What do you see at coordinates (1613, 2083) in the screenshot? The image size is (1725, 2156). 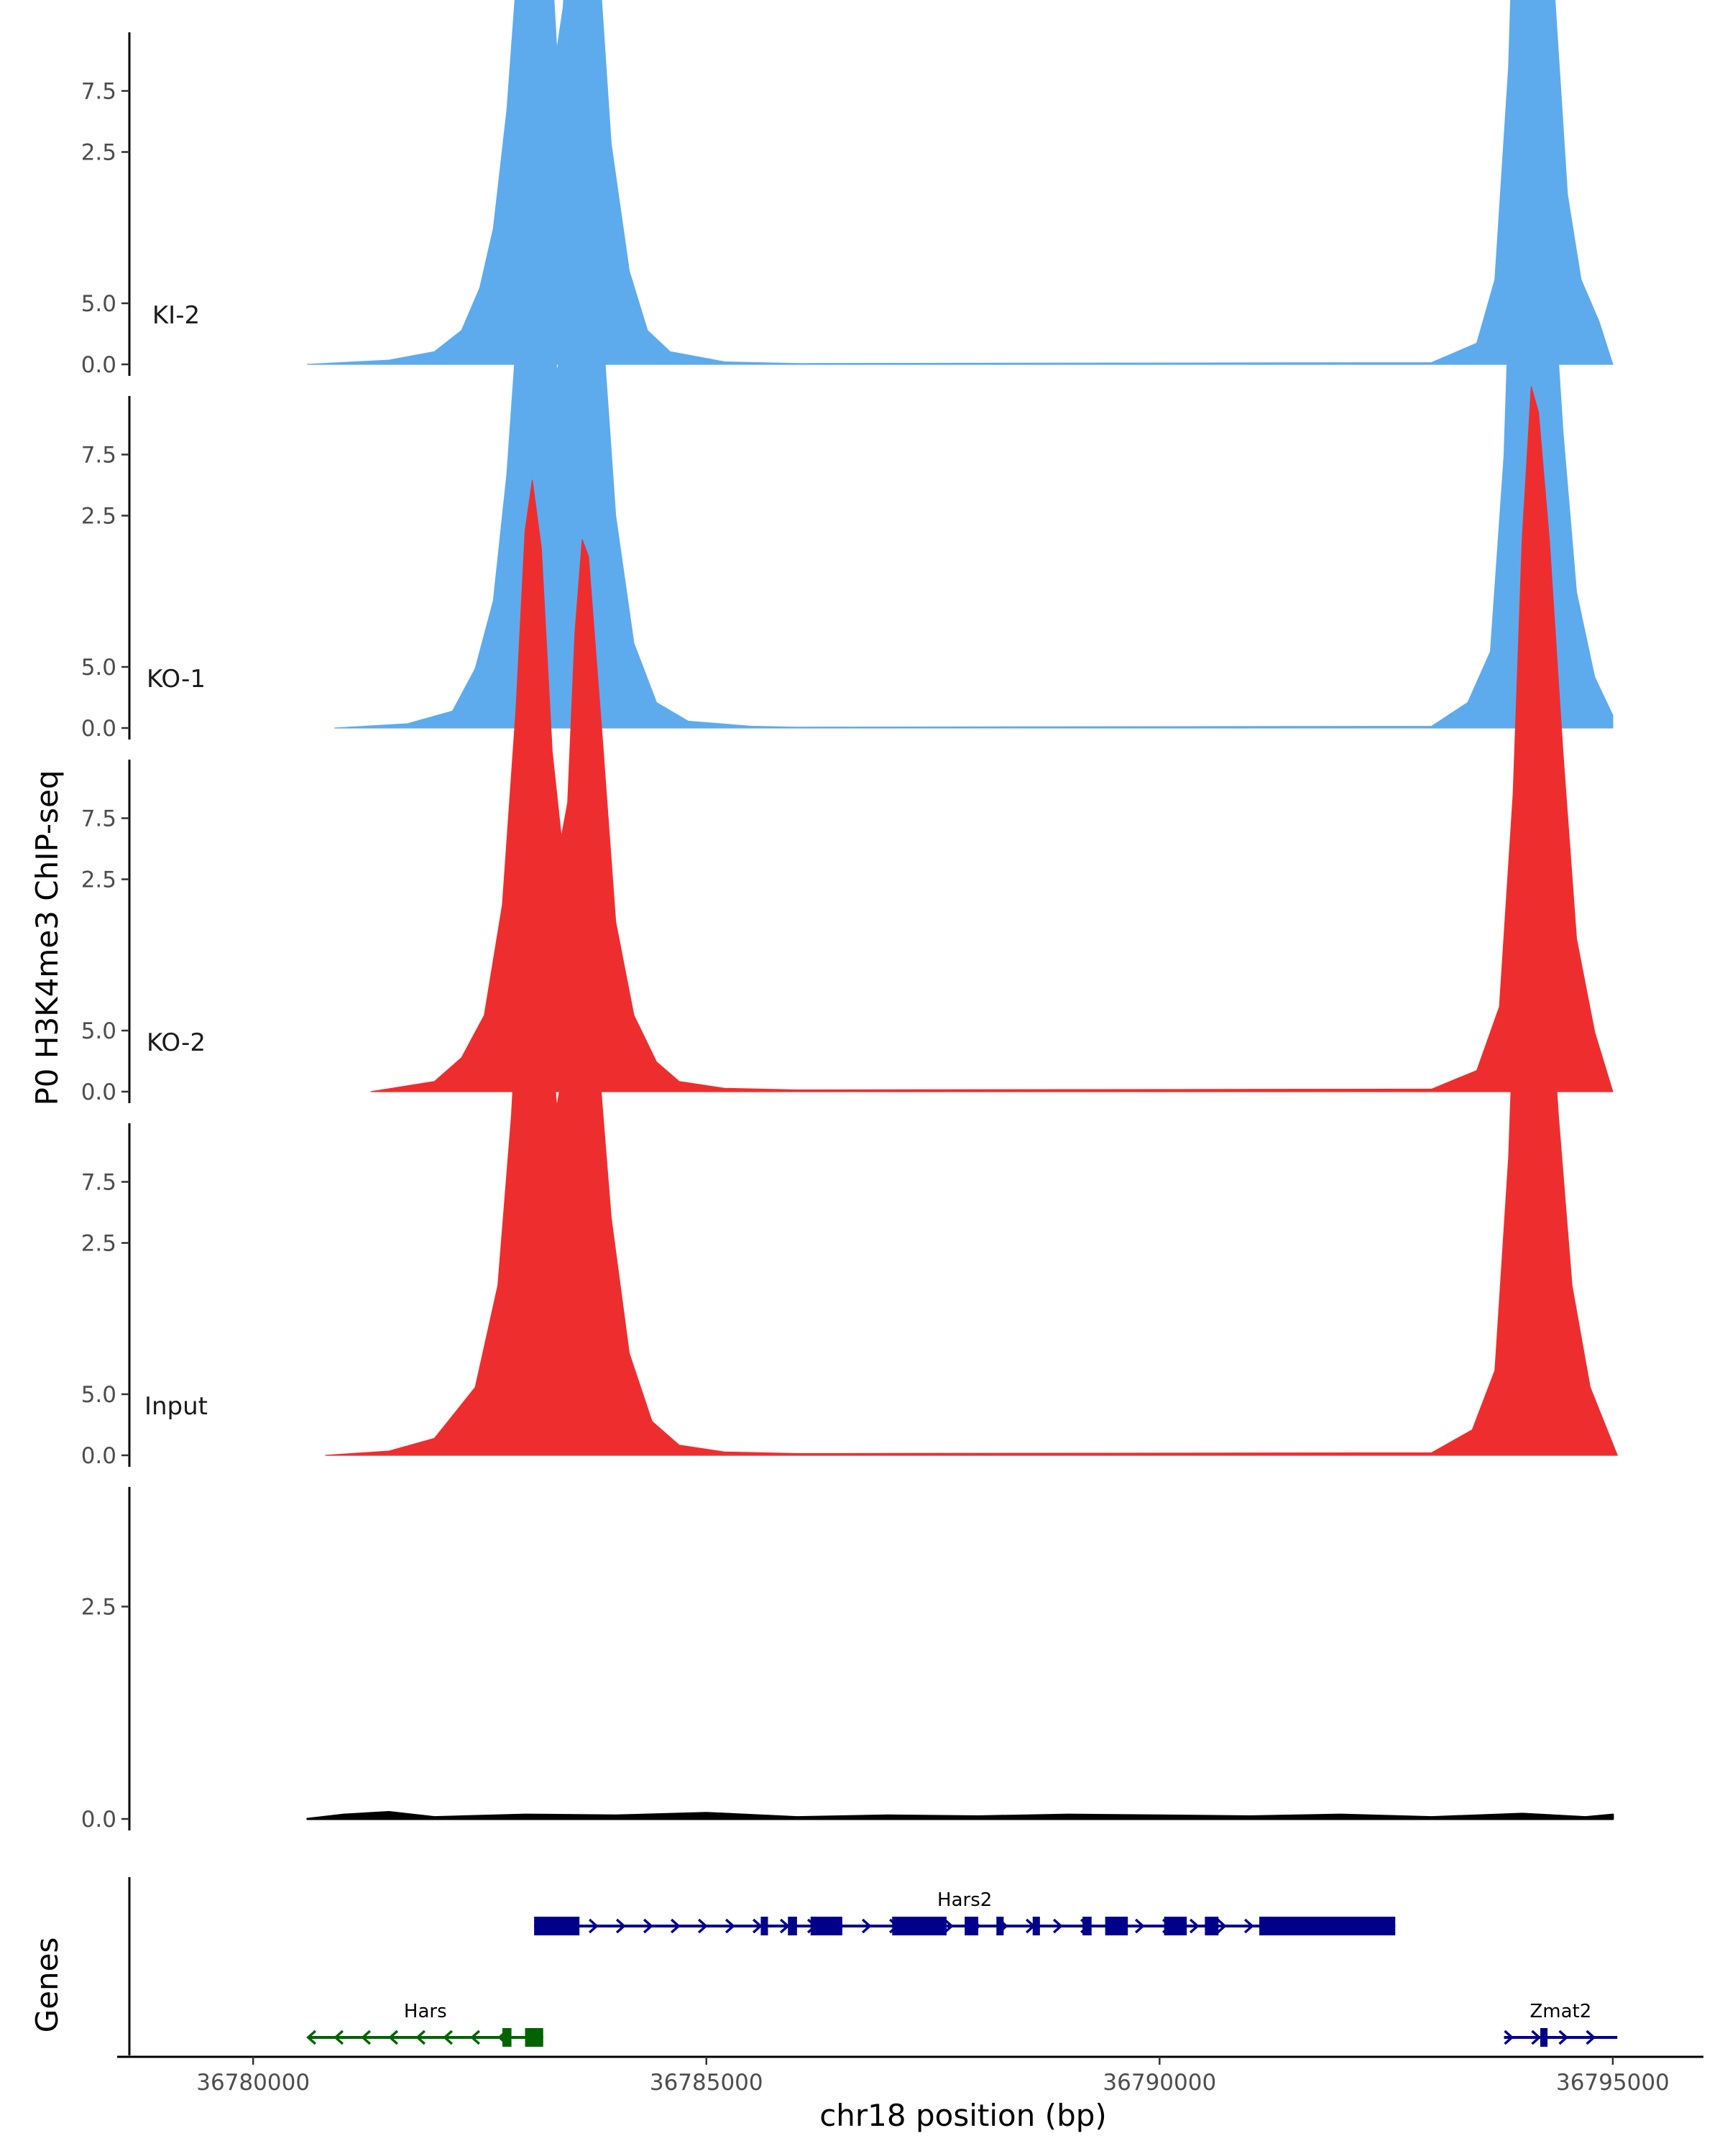 I see `x-tick-label: 36795000` at bounding box center [1613, 2083].